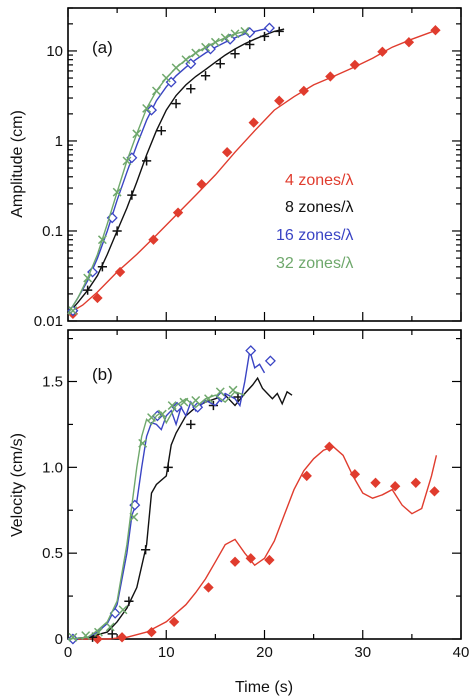  What do you see at coordinates (264, 687) in the screenshot?
I see `panel-b-x-axis-label: Time (s)` at bounding box center [264, 687].